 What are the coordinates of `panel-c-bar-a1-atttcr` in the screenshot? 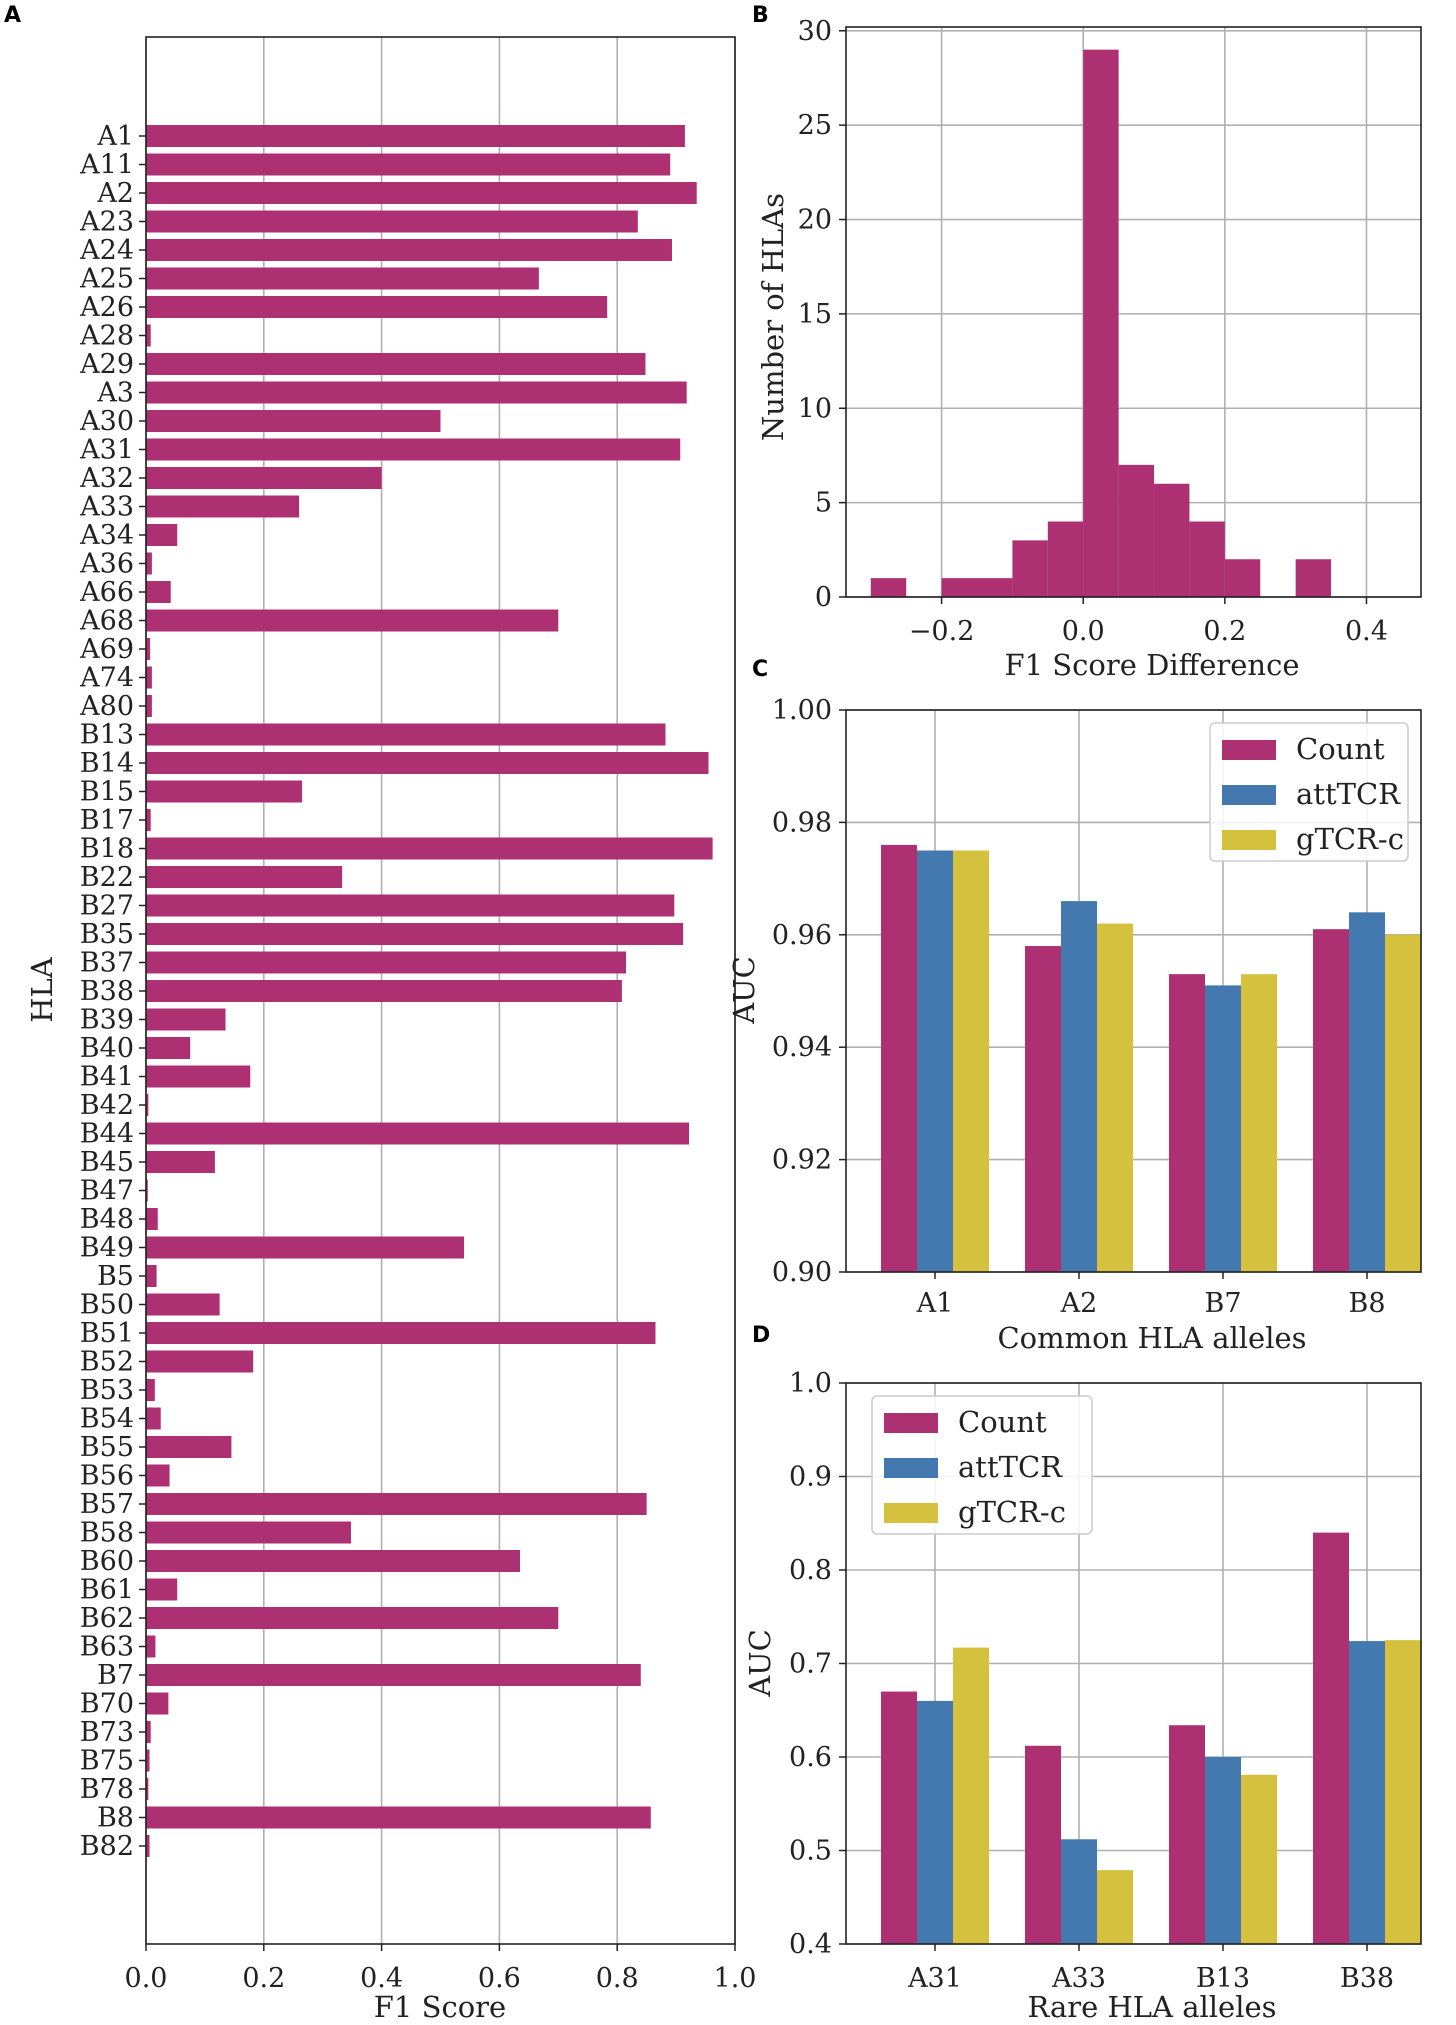 It's located at (935, 1061).